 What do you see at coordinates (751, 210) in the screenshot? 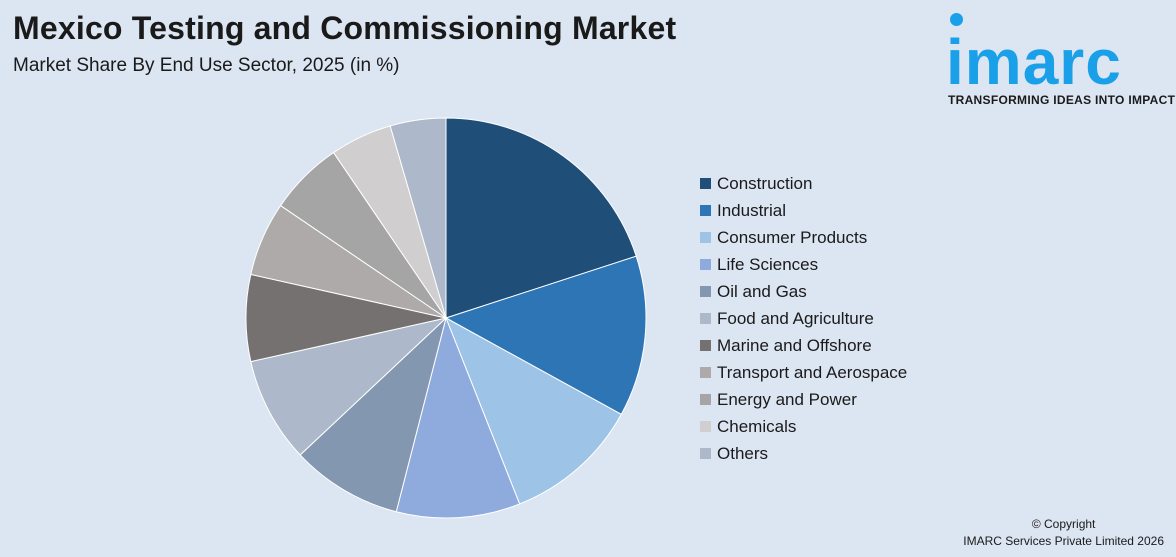
I see `legend-label: Industrial` at bounding box center [751, 210].